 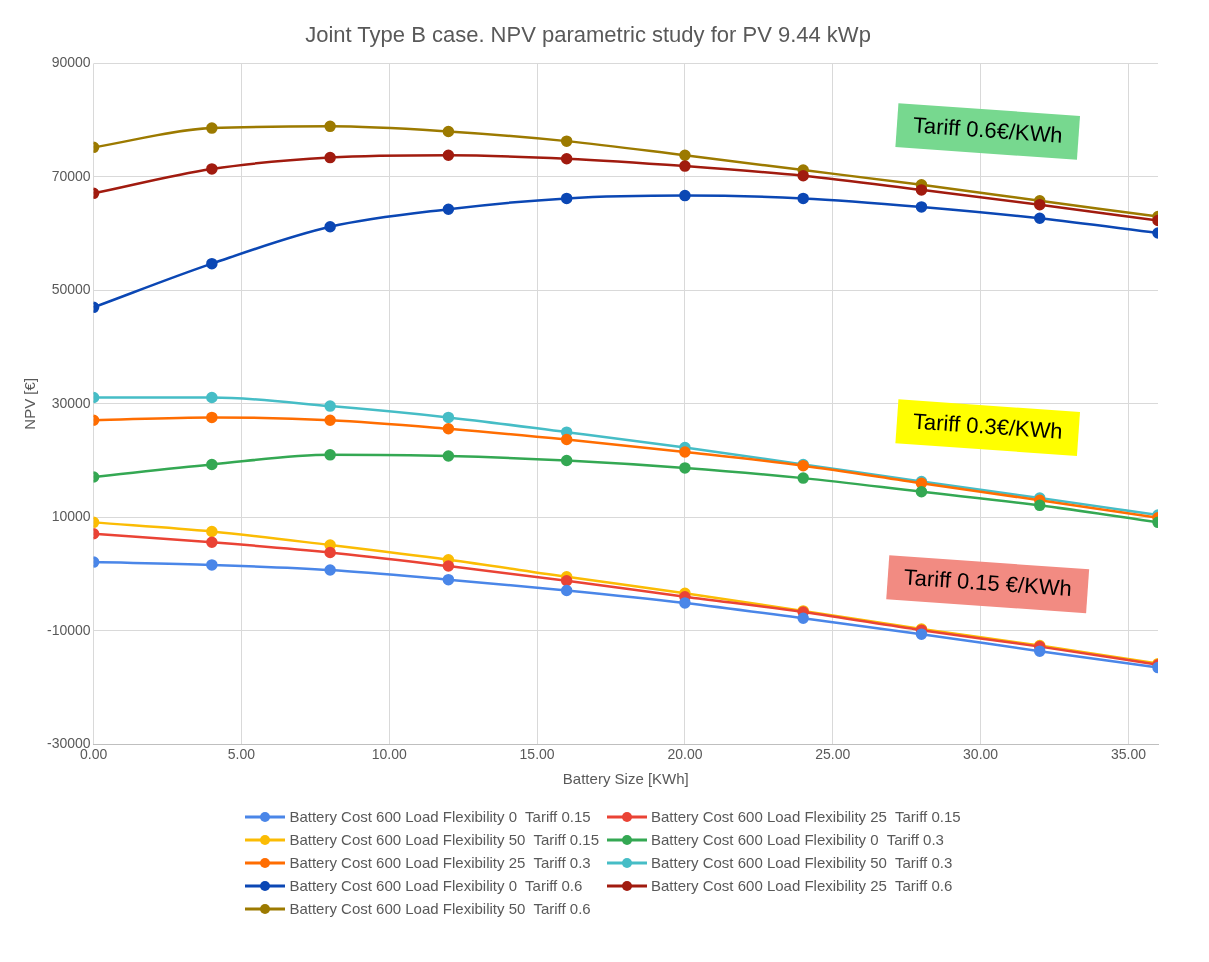 What do you see at coordinates (588, 35) in the screenshot?
I see `chart-title: Joint Type B case. NPV parametric study for PV 9.44 kWp` at bounding box center [588, 35].